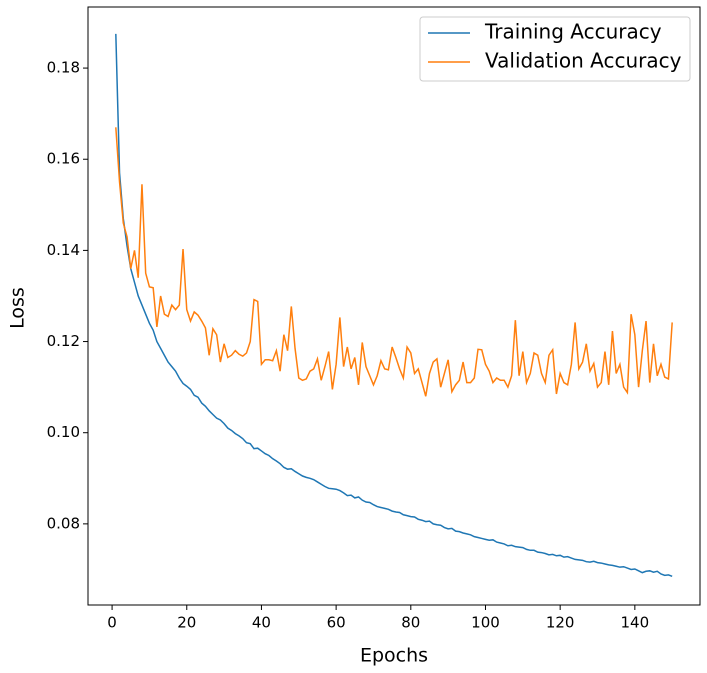 This screenshot has width=707, height=673. I want to click on x-tick-label: 60, so click(336, 623).